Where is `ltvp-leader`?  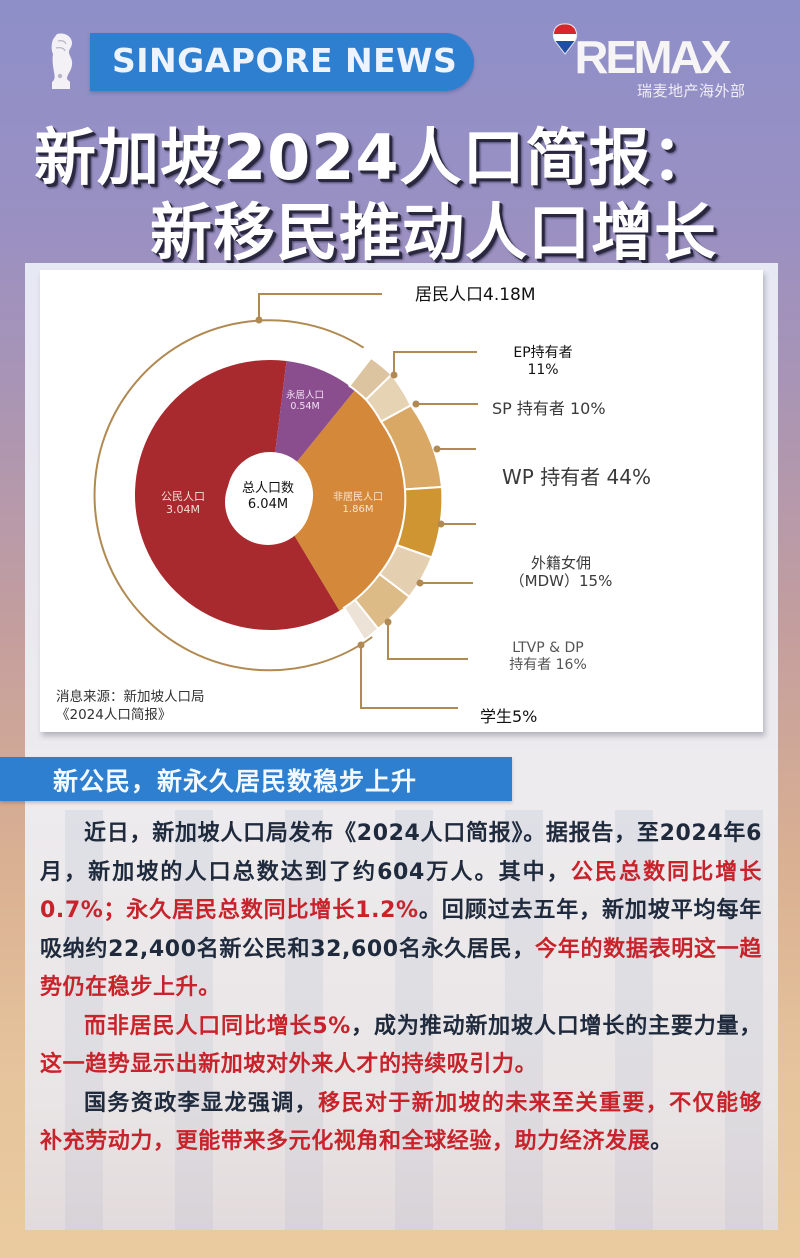 ltvp-leader is located at coordinates (427, 641).